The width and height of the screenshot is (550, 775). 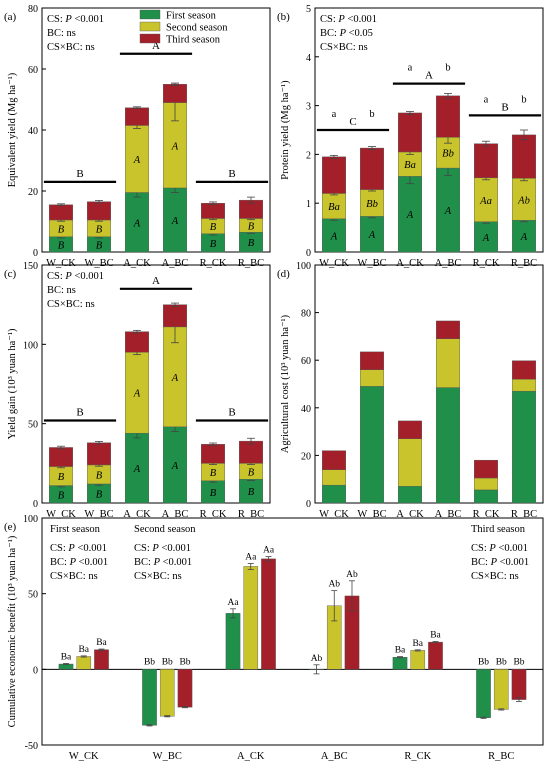 What do you see at coordinates (156, 281) in the screenshot?
I see `group-label: A` at bounding box center [156, 281].